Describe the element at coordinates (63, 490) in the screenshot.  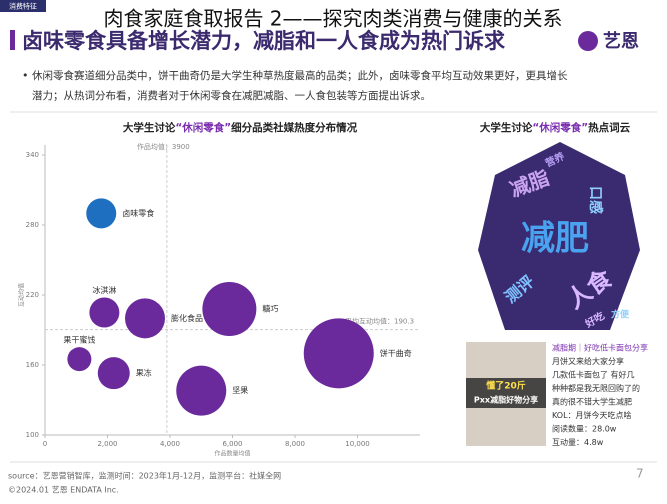
I see `copyright: ©2024.01 艺恩 ENDATA Inc.` at that location.